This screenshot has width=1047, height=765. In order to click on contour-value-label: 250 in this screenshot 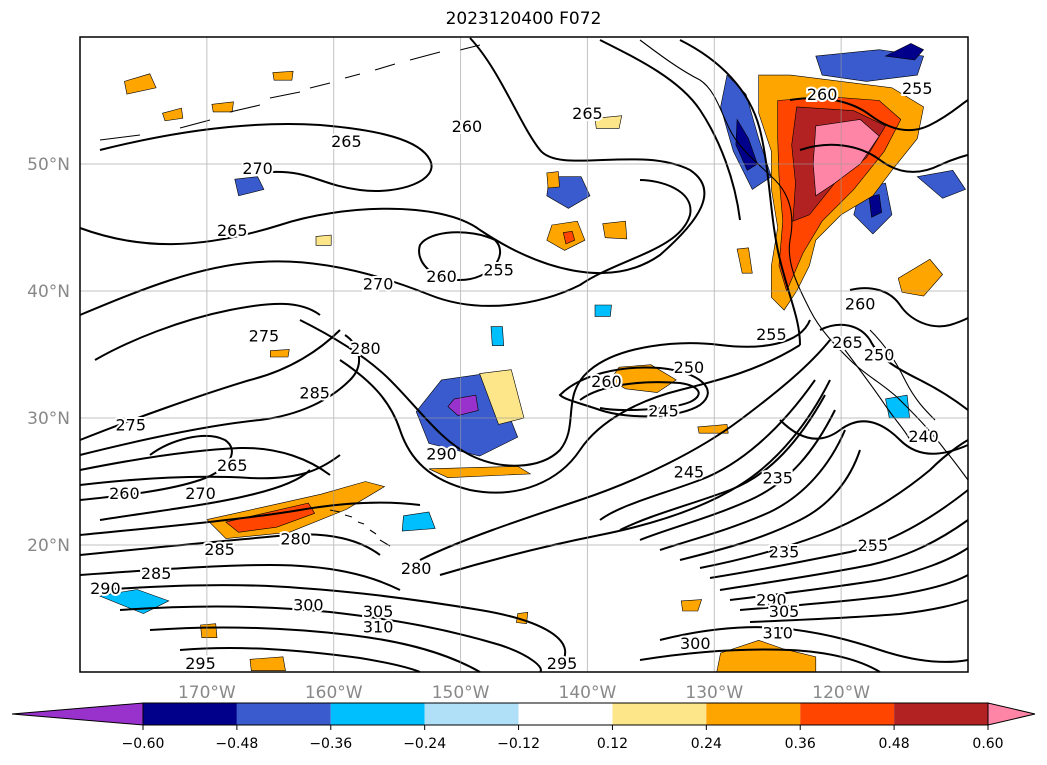, I will do `click(879, 355)`.